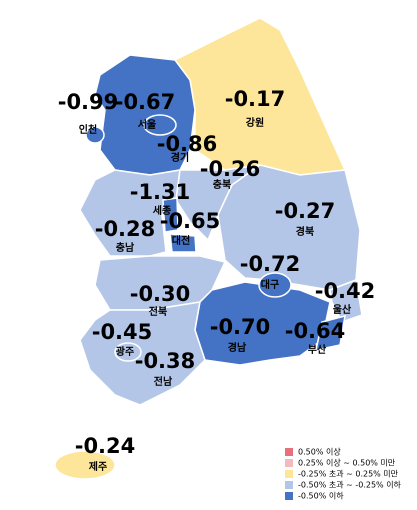 Image resolution: width=417 pixels, height=510 pixels. I want to click on region-name: 경북, so click(305, 231).